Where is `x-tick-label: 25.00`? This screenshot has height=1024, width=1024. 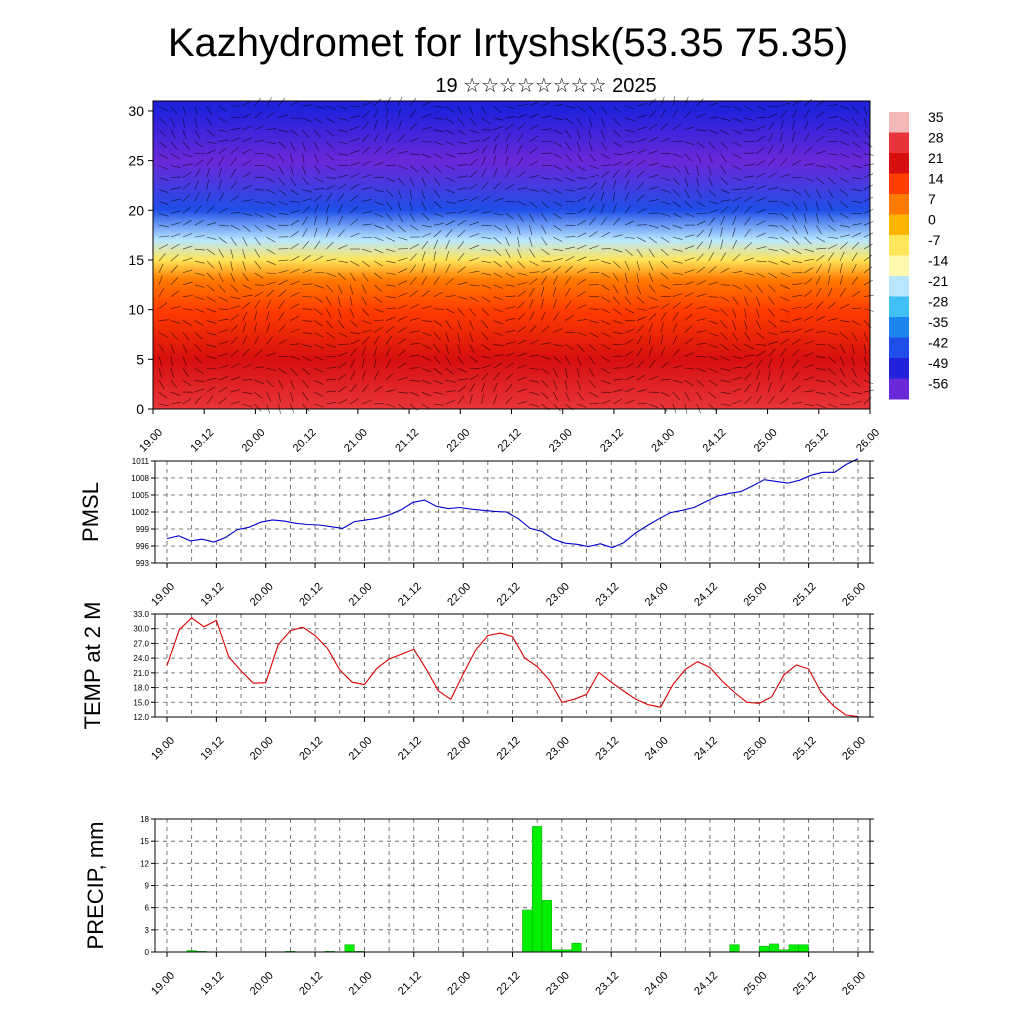
x-tick-label: 25.00 is located at coordinates (755, 749).